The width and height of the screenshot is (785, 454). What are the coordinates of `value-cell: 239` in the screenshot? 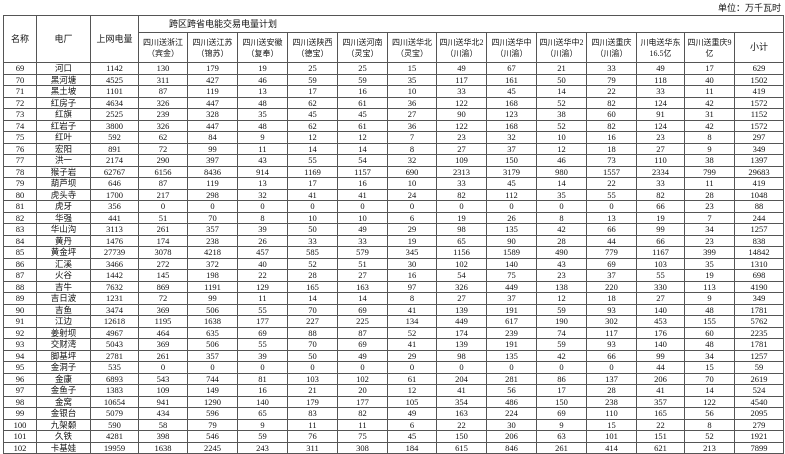 It's located at (163, 114).